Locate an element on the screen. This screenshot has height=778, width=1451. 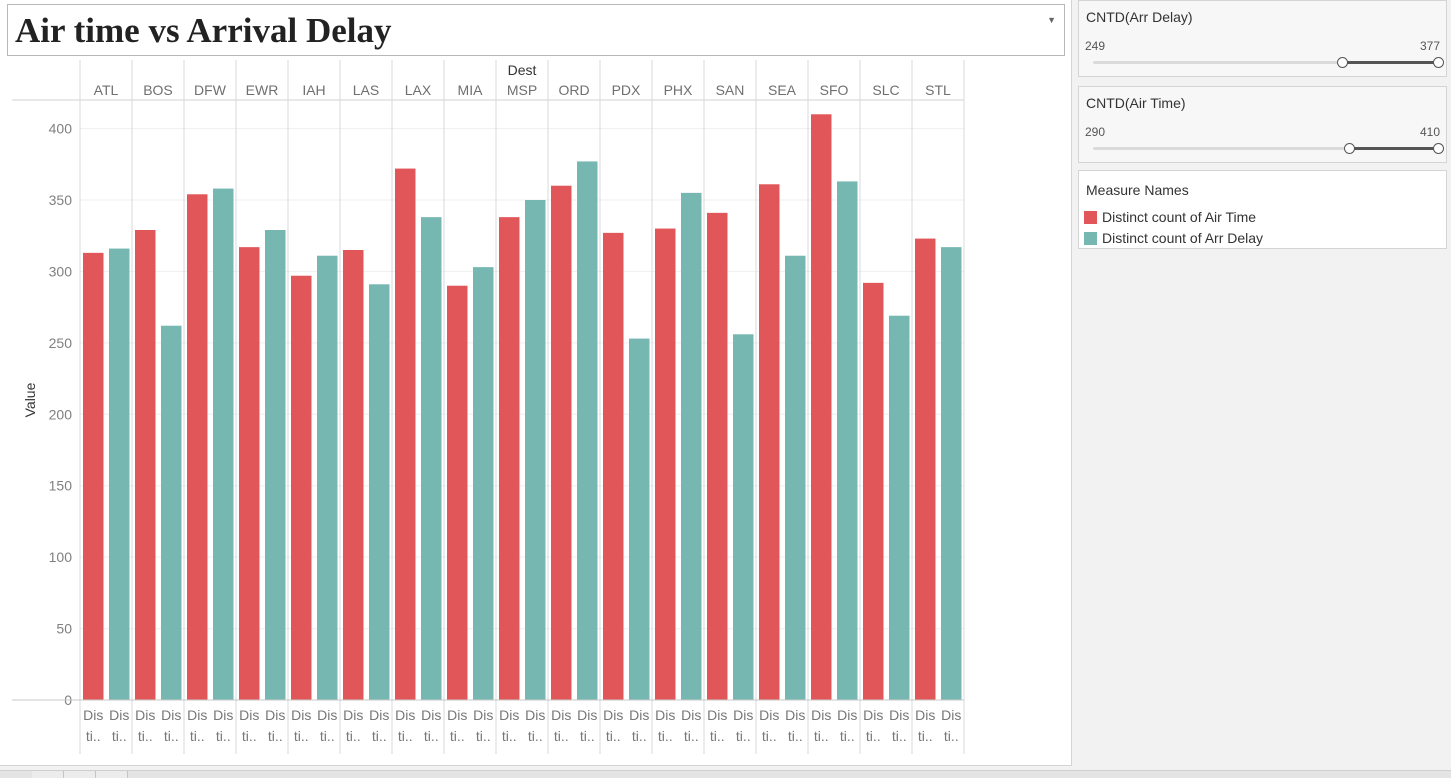
column-header-label: EWR is located at coordinates (262, 90).